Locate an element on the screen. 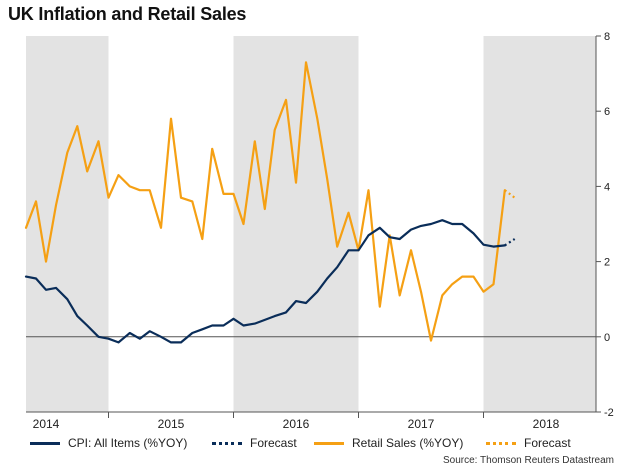  x-year-label-2017: 2017 is located at coordinates (421, 424).